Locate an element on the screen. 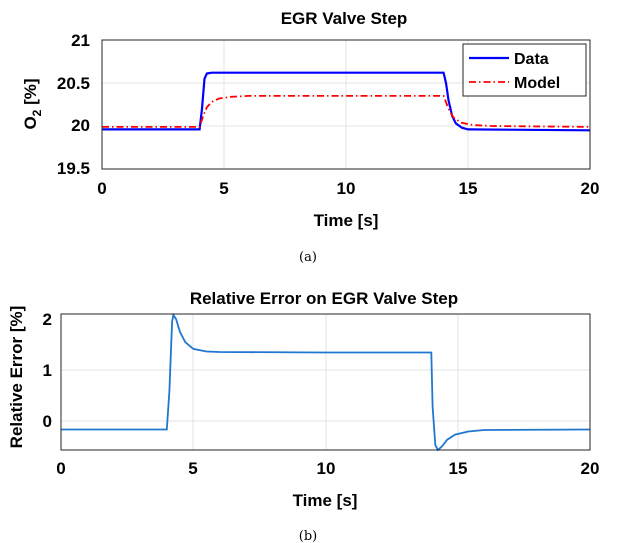 Image resolution: width=617 pixels, height=543 pixels. chart-a-ytick-19.5: 19.5 is located at coordinates (73, 168).